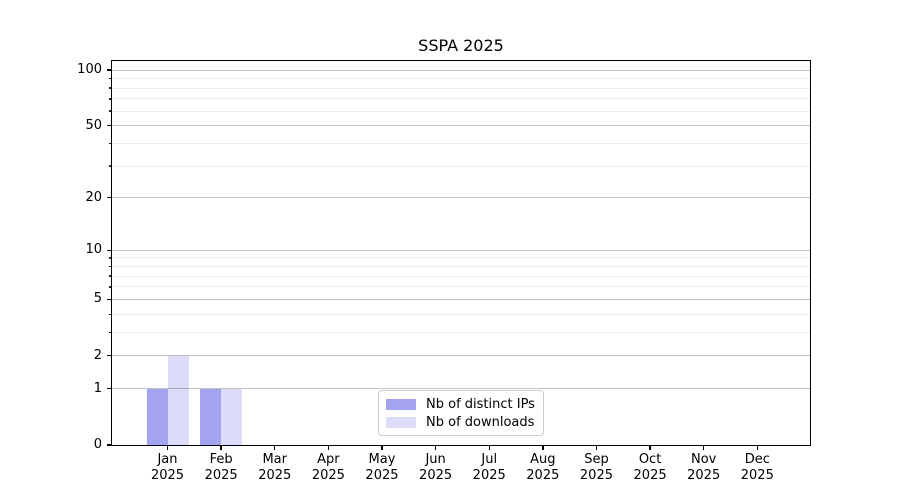  Describe the element at coordinates (757, 447) in the screenshot. I see `x-tick-mark-dec` at that location.